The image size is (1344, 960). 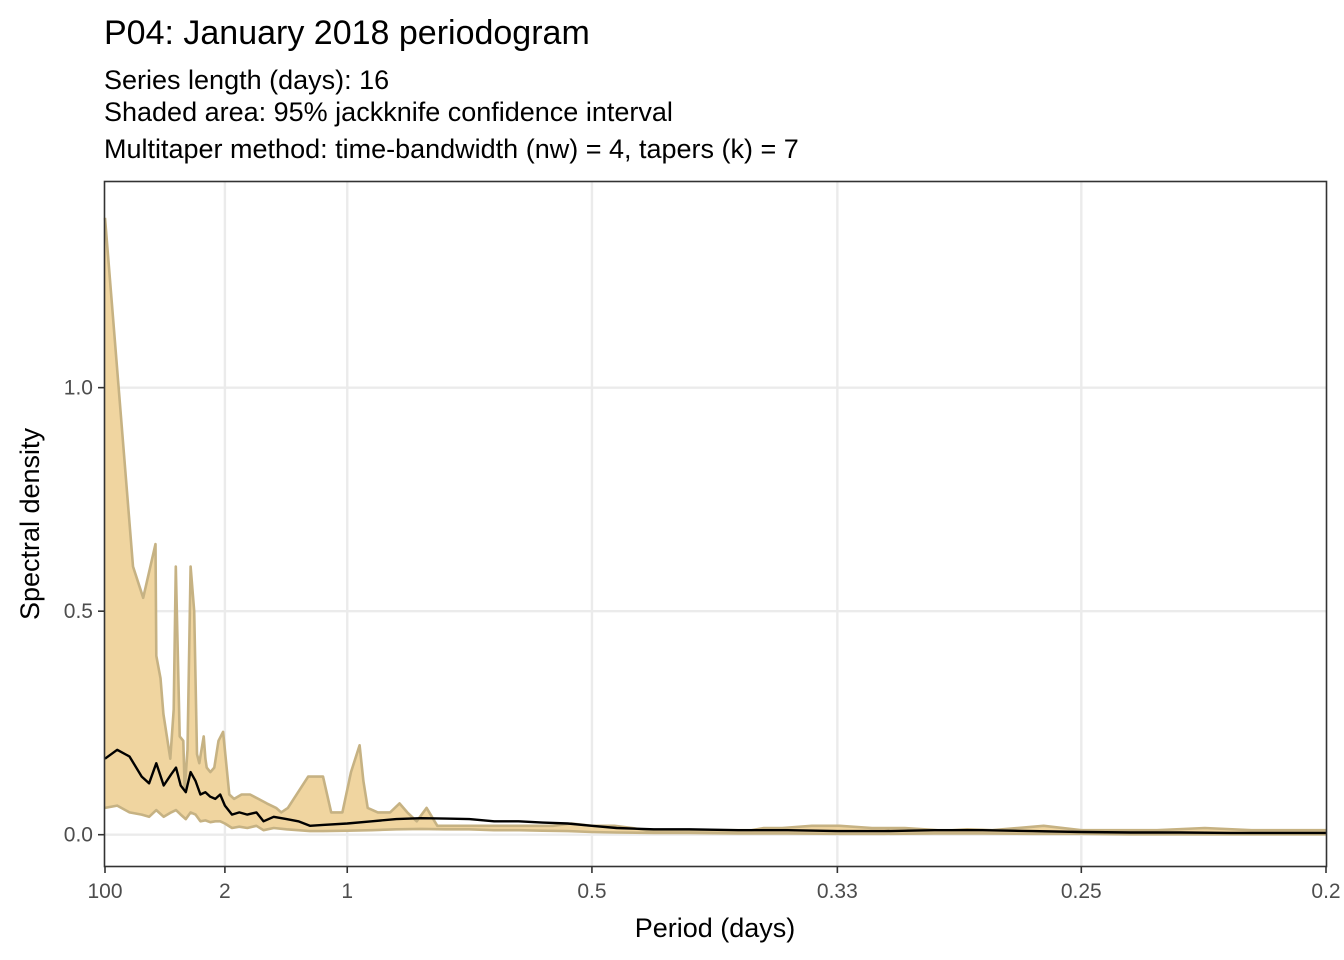 What do you see at coordinates (715, 820) in the screenshot?
I see `lower-bound-line` at bounding box center [715, 820].